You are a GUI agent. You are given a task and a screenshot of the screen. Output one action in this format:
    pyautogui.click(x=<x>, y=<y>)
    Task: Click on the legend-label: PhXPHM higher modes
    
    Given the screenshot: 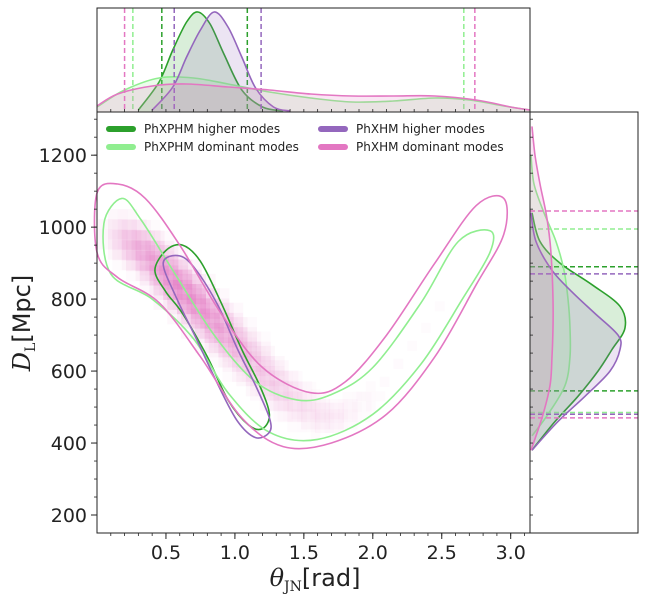 What is the action you would take?
    pyautogui.click(x=212, y=129)
    